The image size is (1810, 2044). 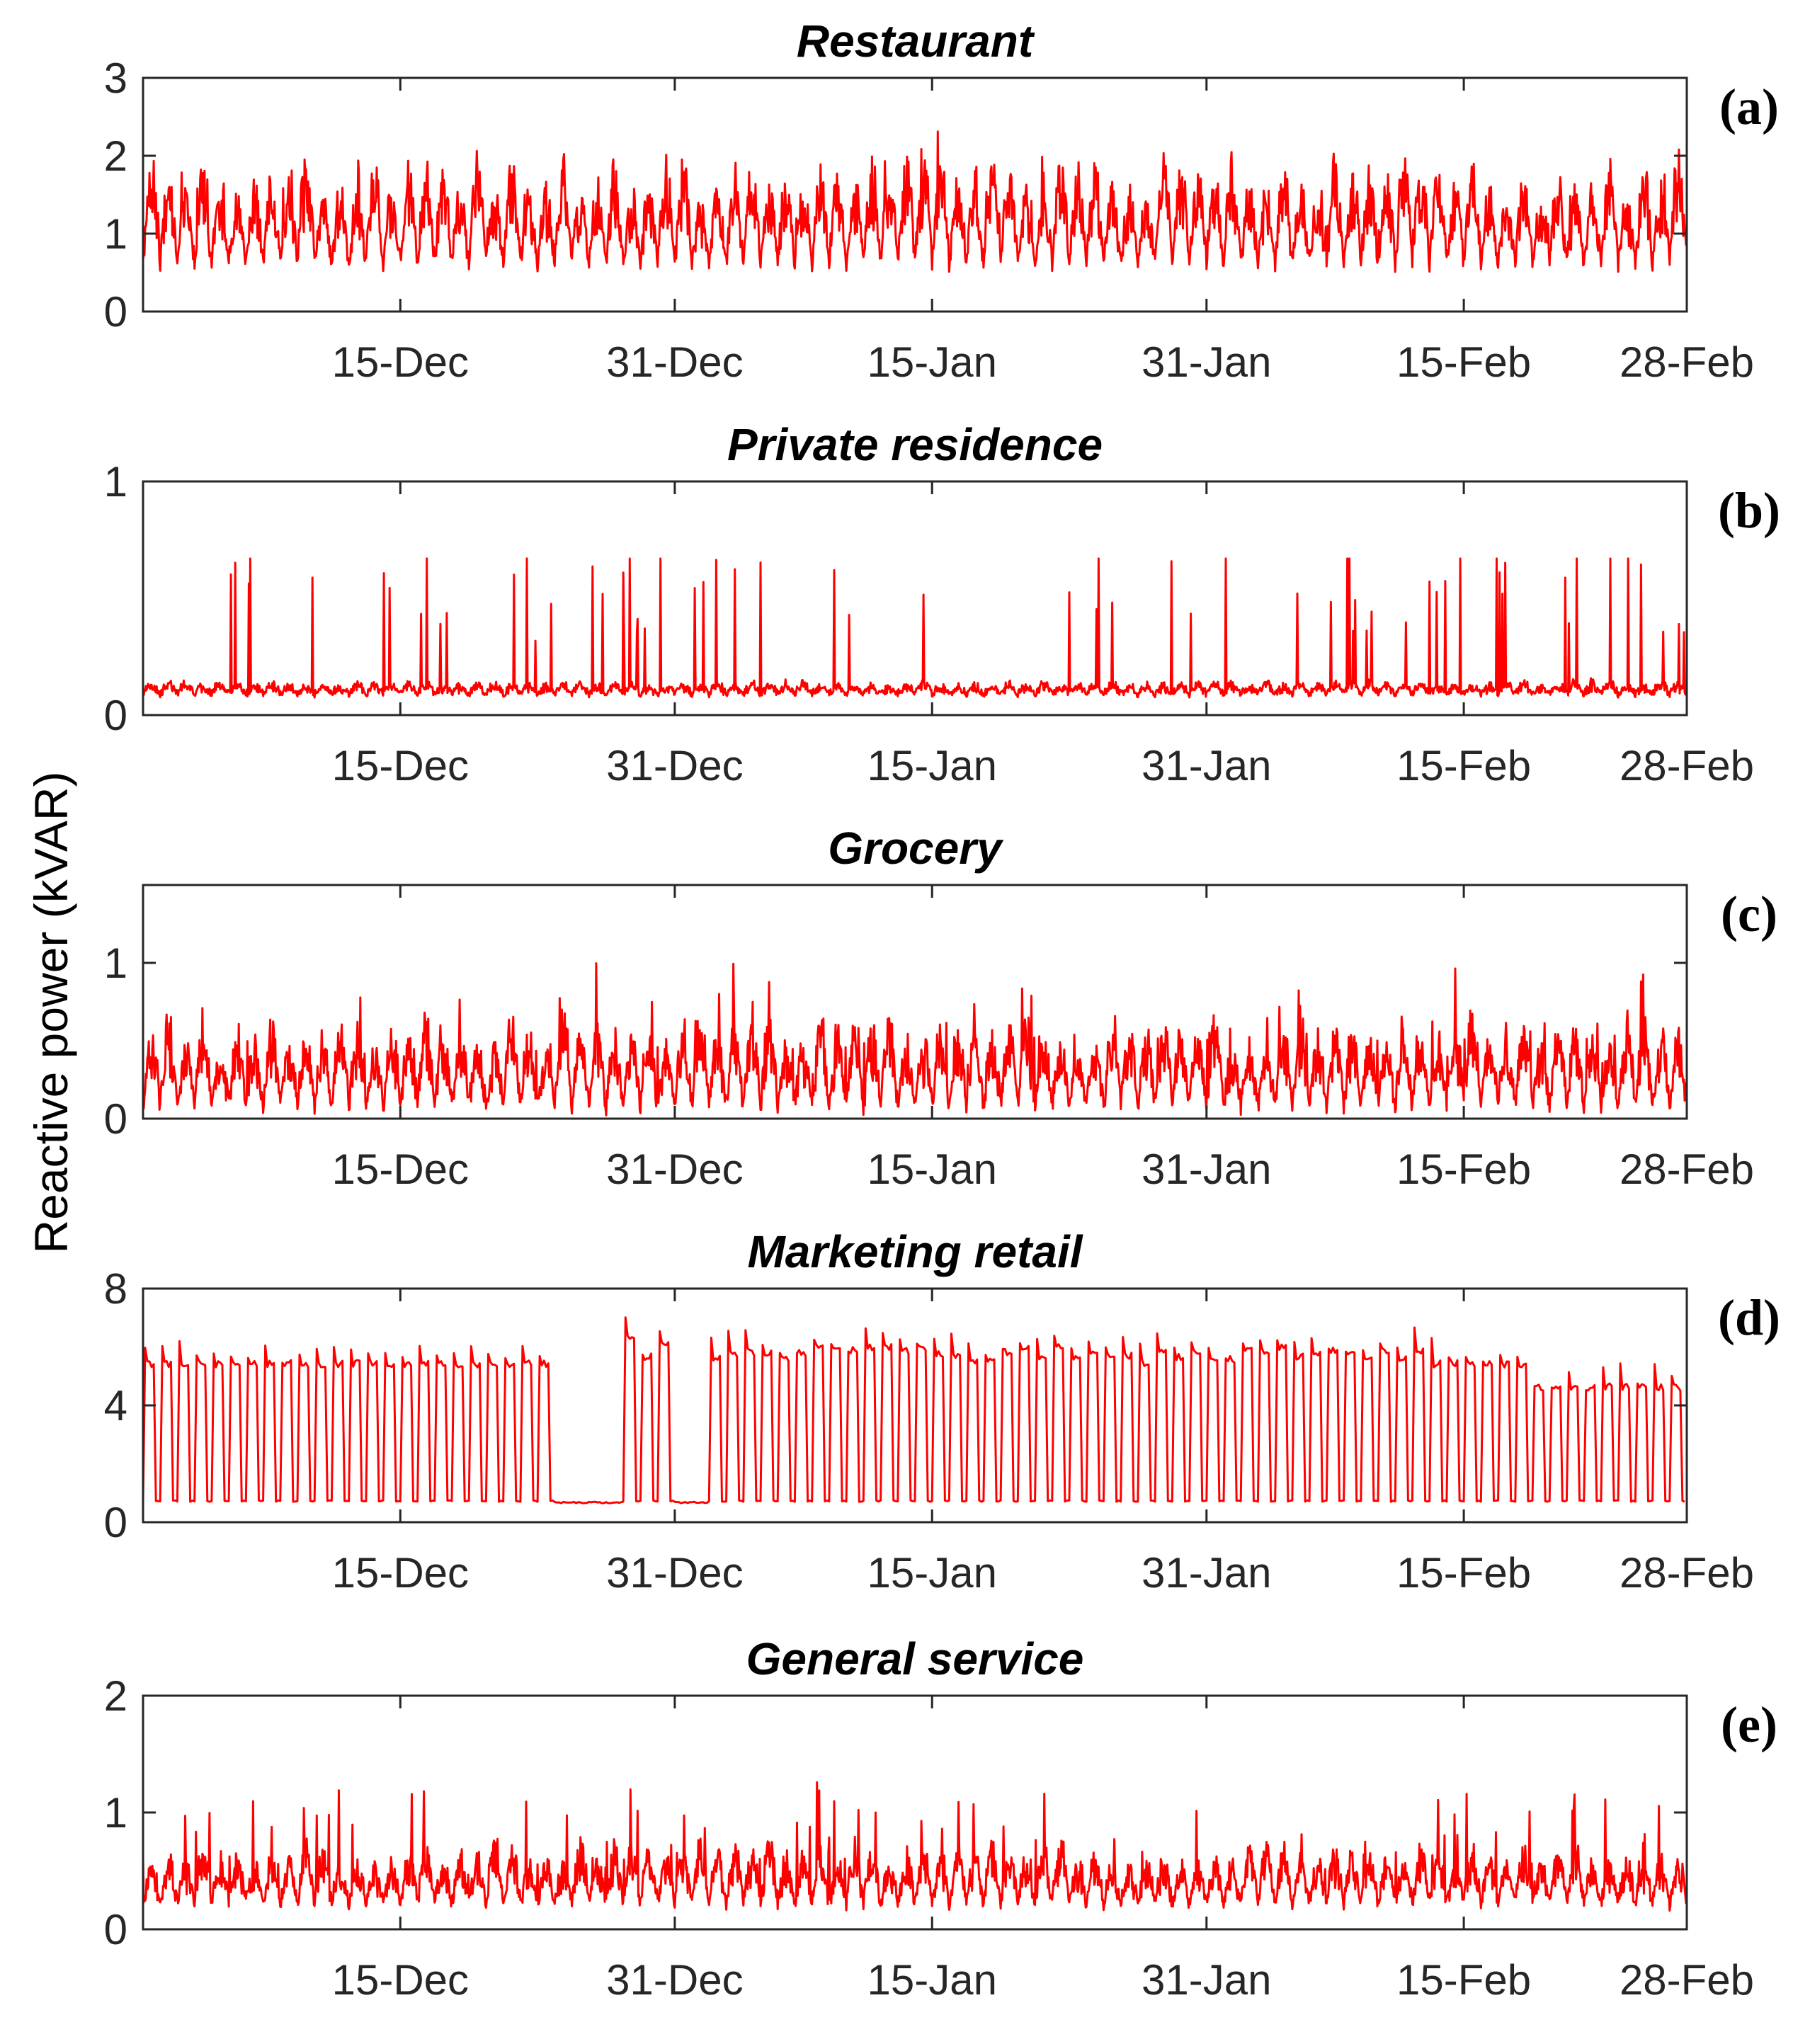 I want to click on panel-letter: (a), so click(x=1749, y=107).